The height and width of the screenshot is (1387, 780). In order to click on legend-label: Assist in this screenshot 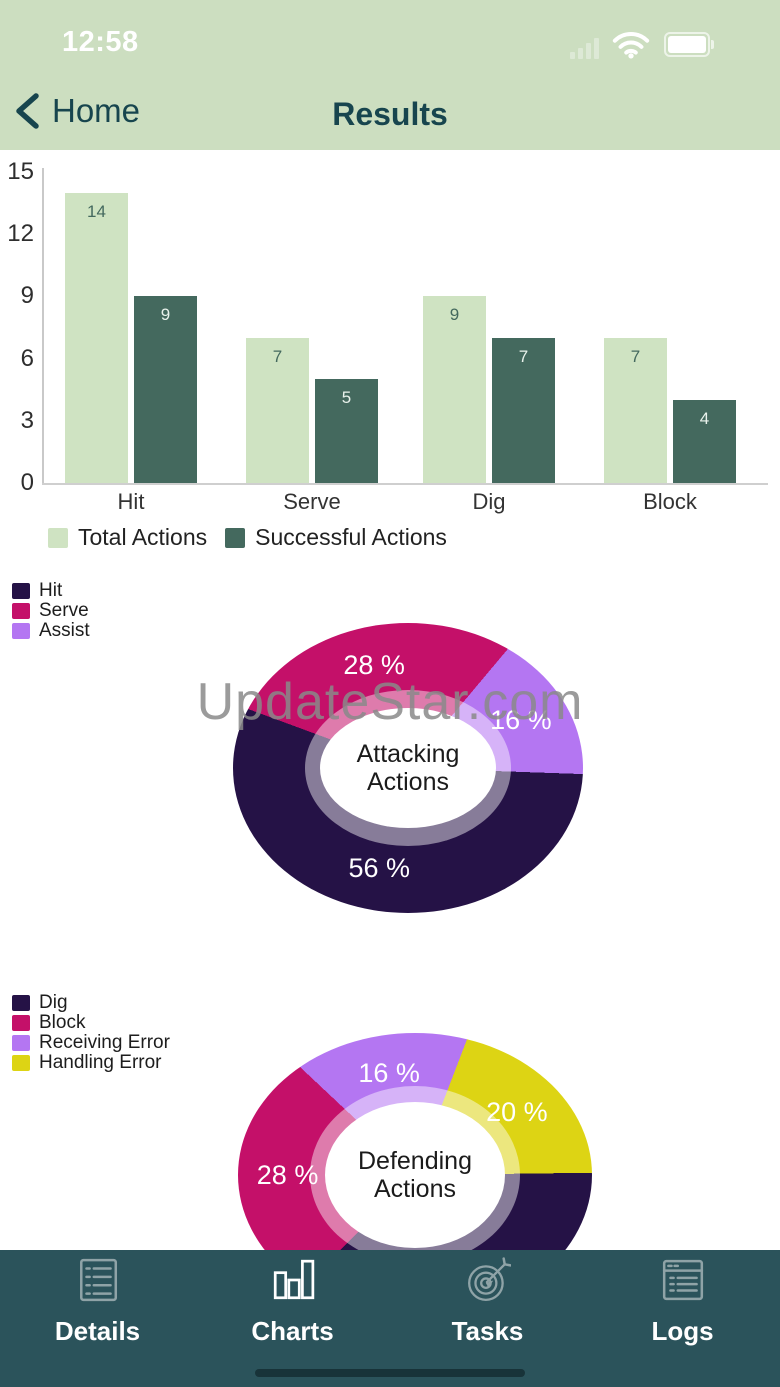, I will do `click(64, 630)`.